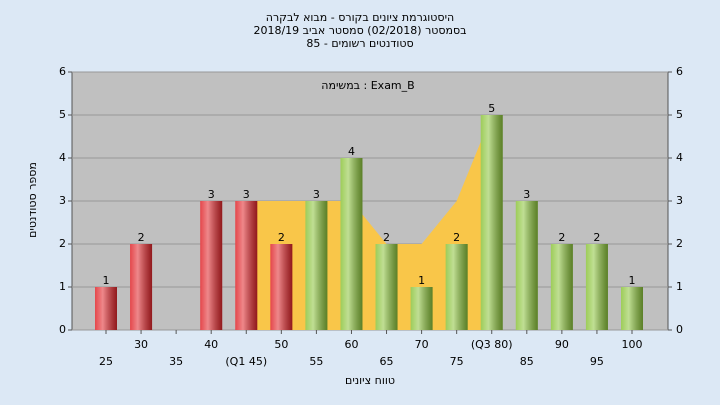  What do you see at coordinates (367, 85) in the screenshot?
I see `annotation: במשימה : Exam_B` at bounding box center [367, 85].